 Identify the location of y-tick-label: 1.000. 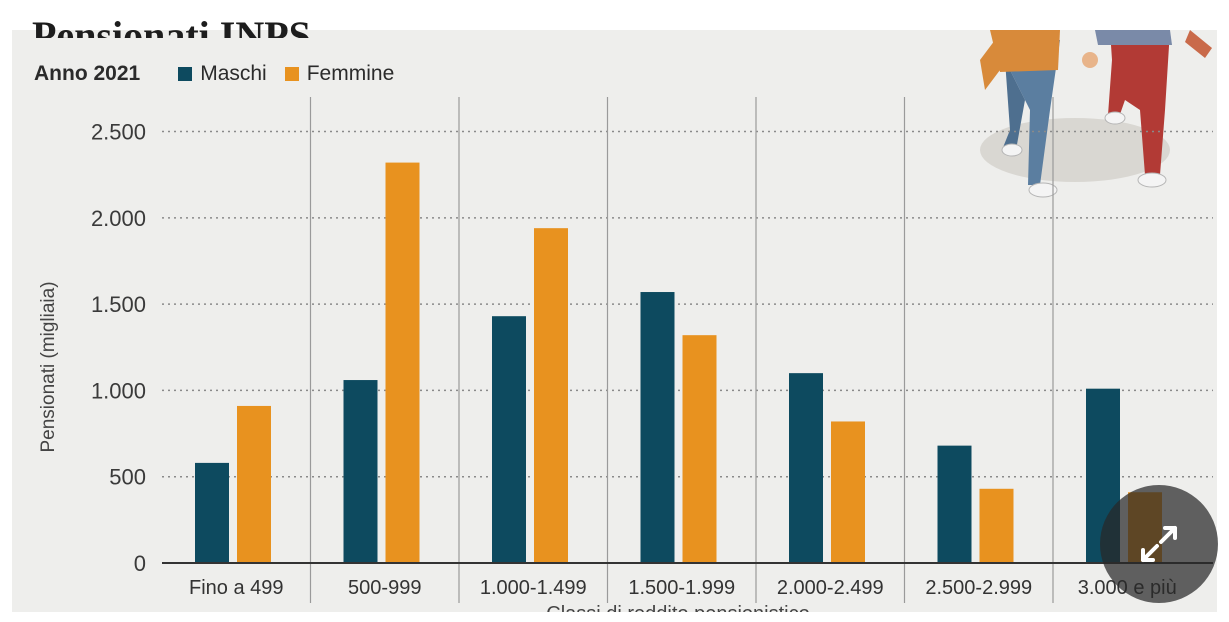
(118, 390).